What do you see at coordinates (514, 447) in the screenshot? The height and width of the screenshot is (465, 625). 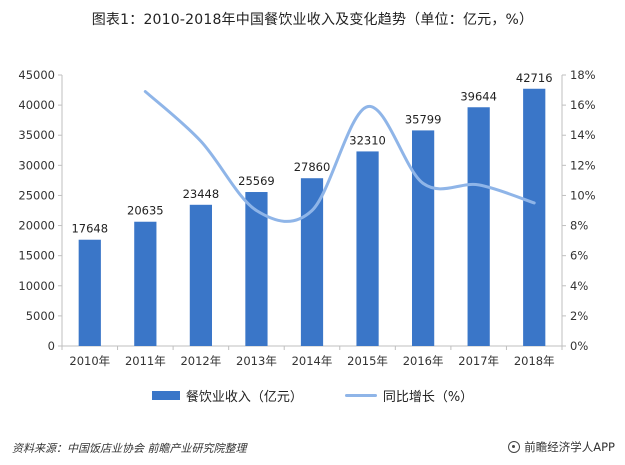 I see `brand-logo-icon` at bounding box center [514, 447].